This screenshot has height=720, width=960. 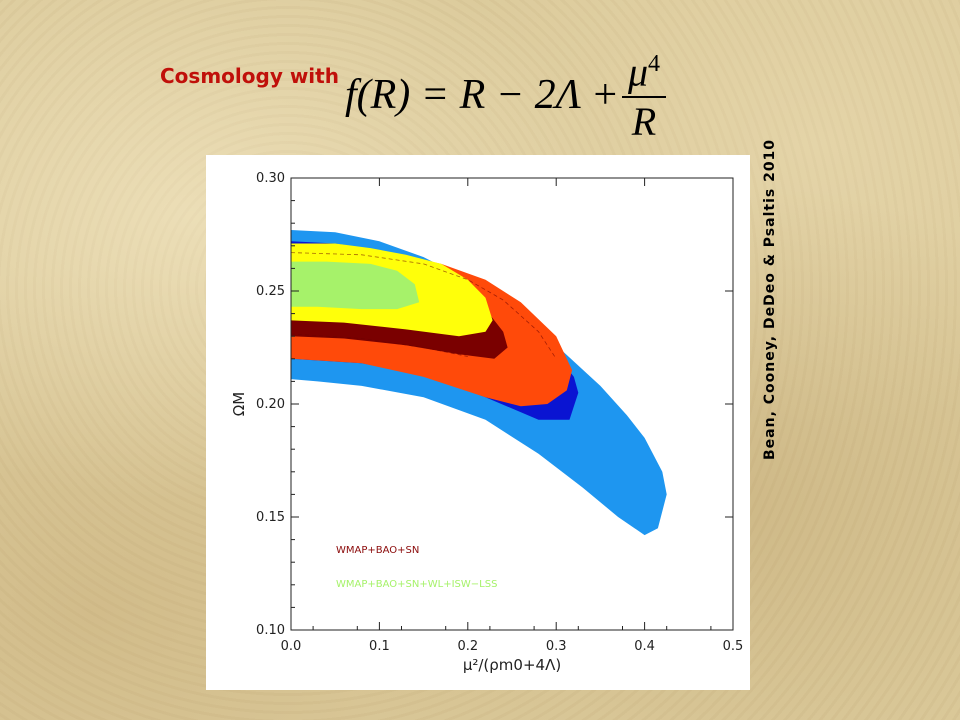 What do you see at coordinates (379, 646) in the screenshot?
I see `x-tick-label: 0.1` at bounding box center [379, 646].